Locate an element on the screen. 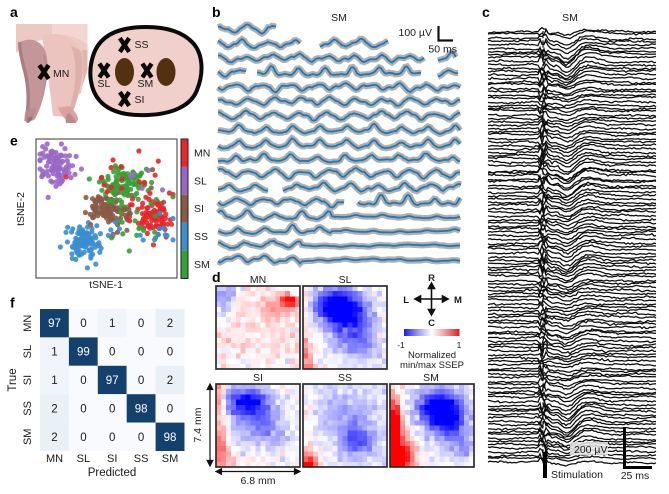 The height and width of the screenshot is (494, 669). svg-text: Stimulation is located at coordinates (577, 475).